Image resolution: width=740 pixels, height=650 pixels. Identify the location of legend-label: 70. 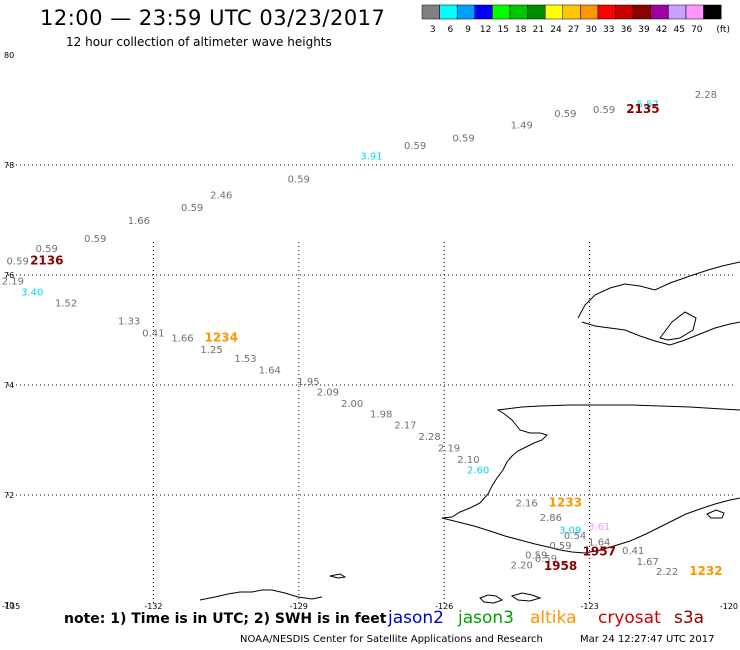
(697, 30).